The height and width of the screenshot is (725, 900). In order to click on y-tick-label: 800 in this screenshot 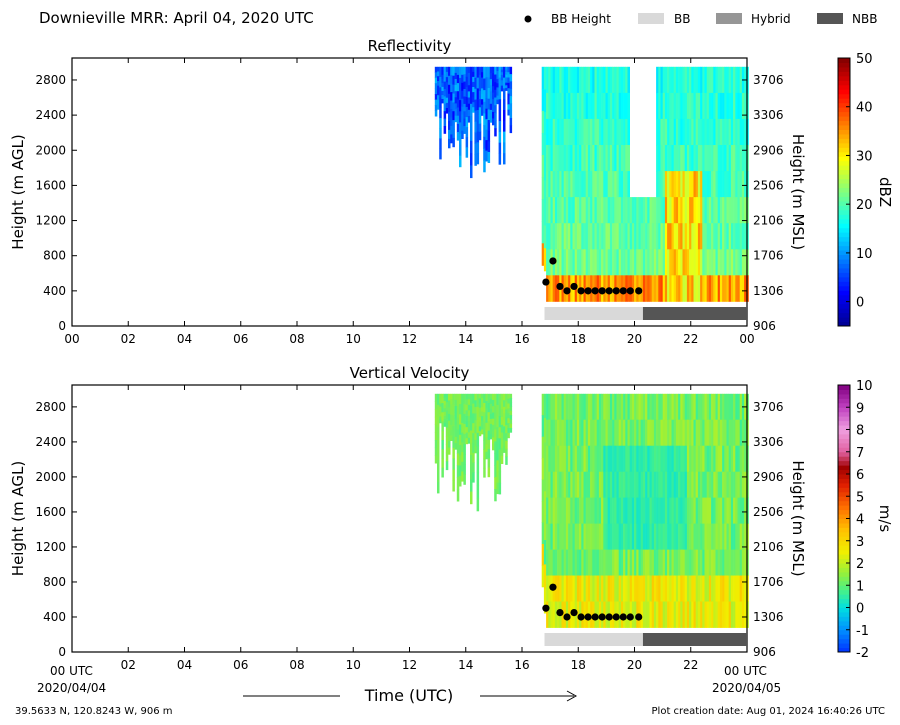, I will do `click(54, 582)`.